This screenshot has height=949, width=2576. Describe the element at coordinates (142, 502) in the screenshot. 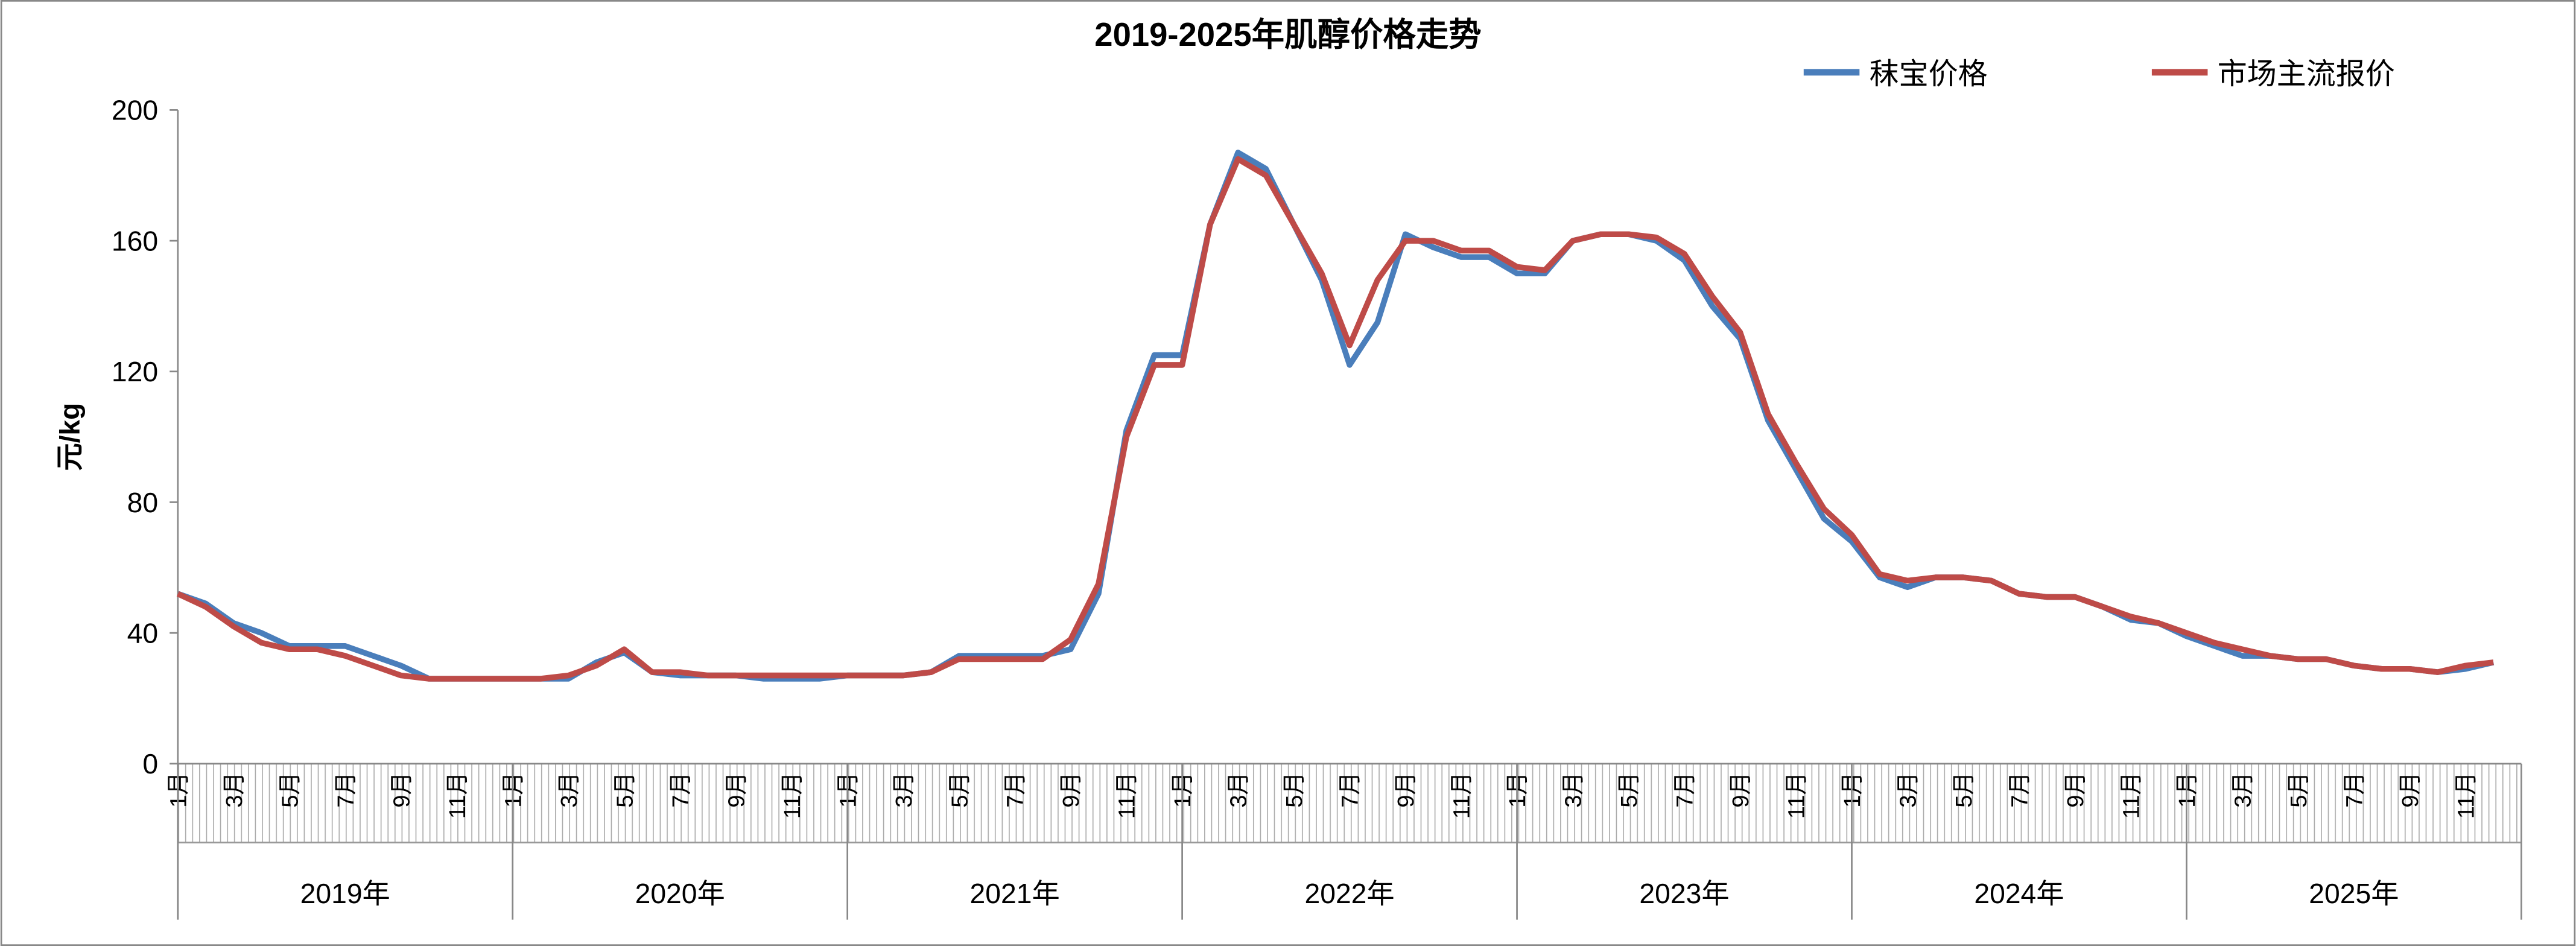

I see `y-tick-label: 80` at that location.